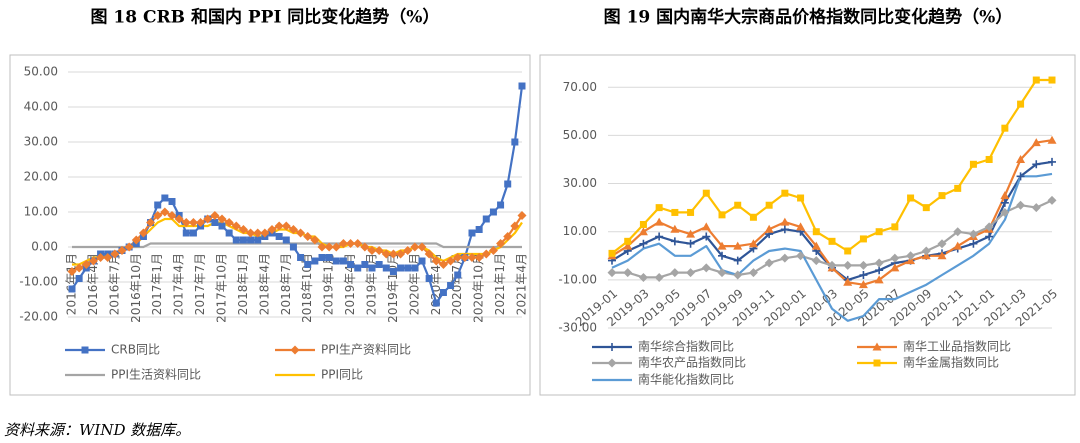 The height and width of the screenshot is (443, 1080). What do you see at coordinates (957, 346) in the screenshot?
I see `legend-label: 南华工业品指数同比` at bounding box center [957, 346].